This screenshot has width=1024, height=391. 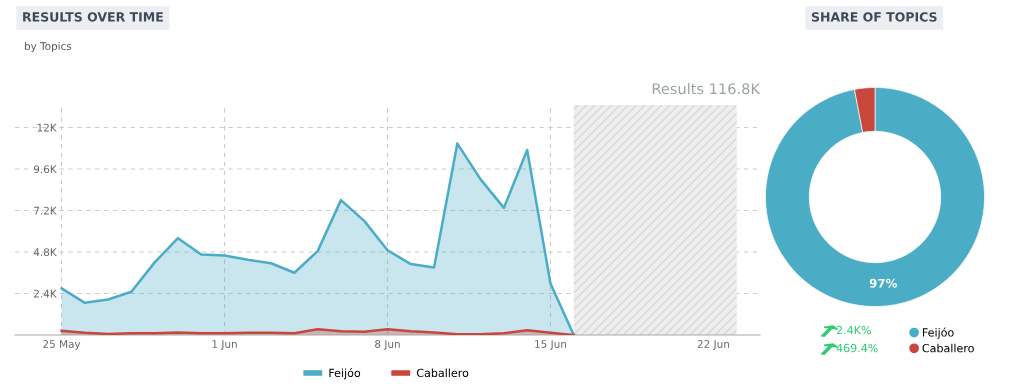 I want to click on chart-title: RESULTS OVER TIME, so click(x=93, y=17).